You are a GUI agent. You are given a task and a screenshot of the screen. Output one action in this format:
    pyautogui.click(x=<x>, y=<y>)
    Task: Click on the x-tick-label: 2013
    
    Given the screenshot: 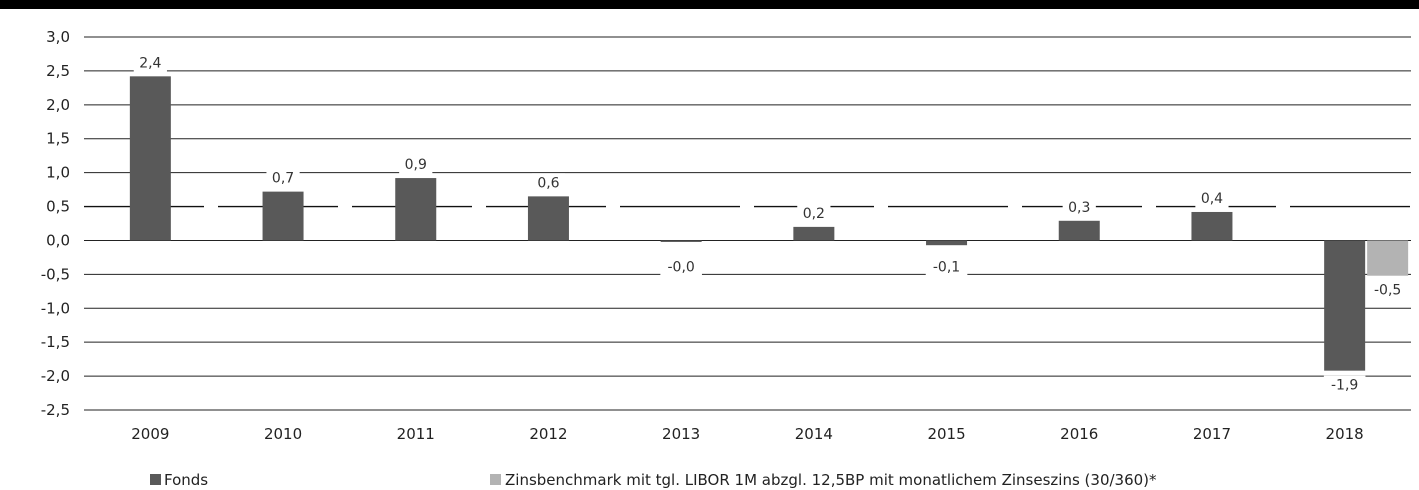 What is the action you would take?
    pyautogui.click(x=681, y=434)
    